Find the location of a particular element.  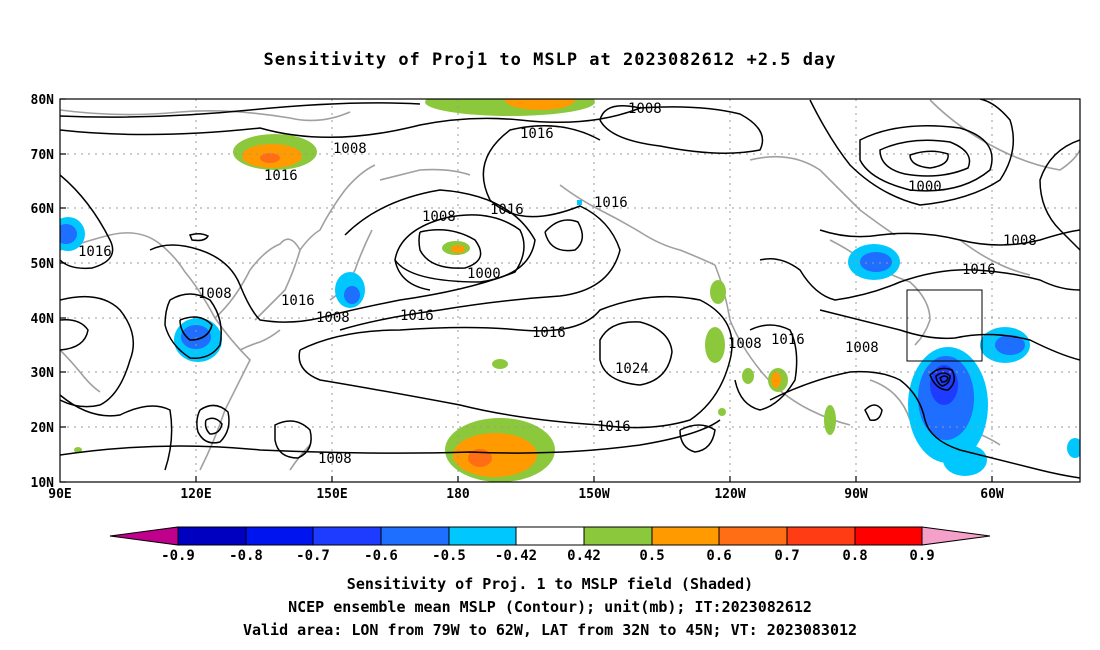

colorbar-neg-arrow is located at coordinates (144, 536).